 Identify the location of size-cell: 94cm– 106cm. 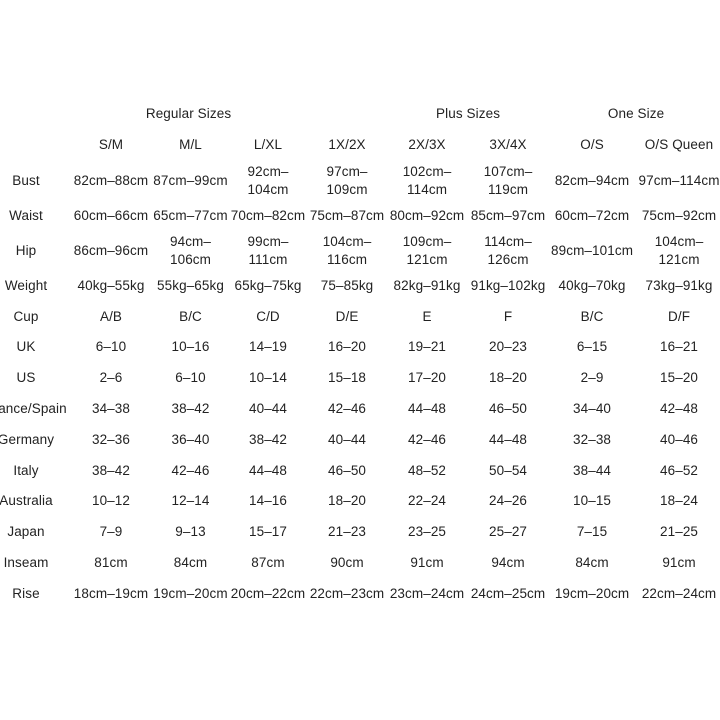
(190, 250).